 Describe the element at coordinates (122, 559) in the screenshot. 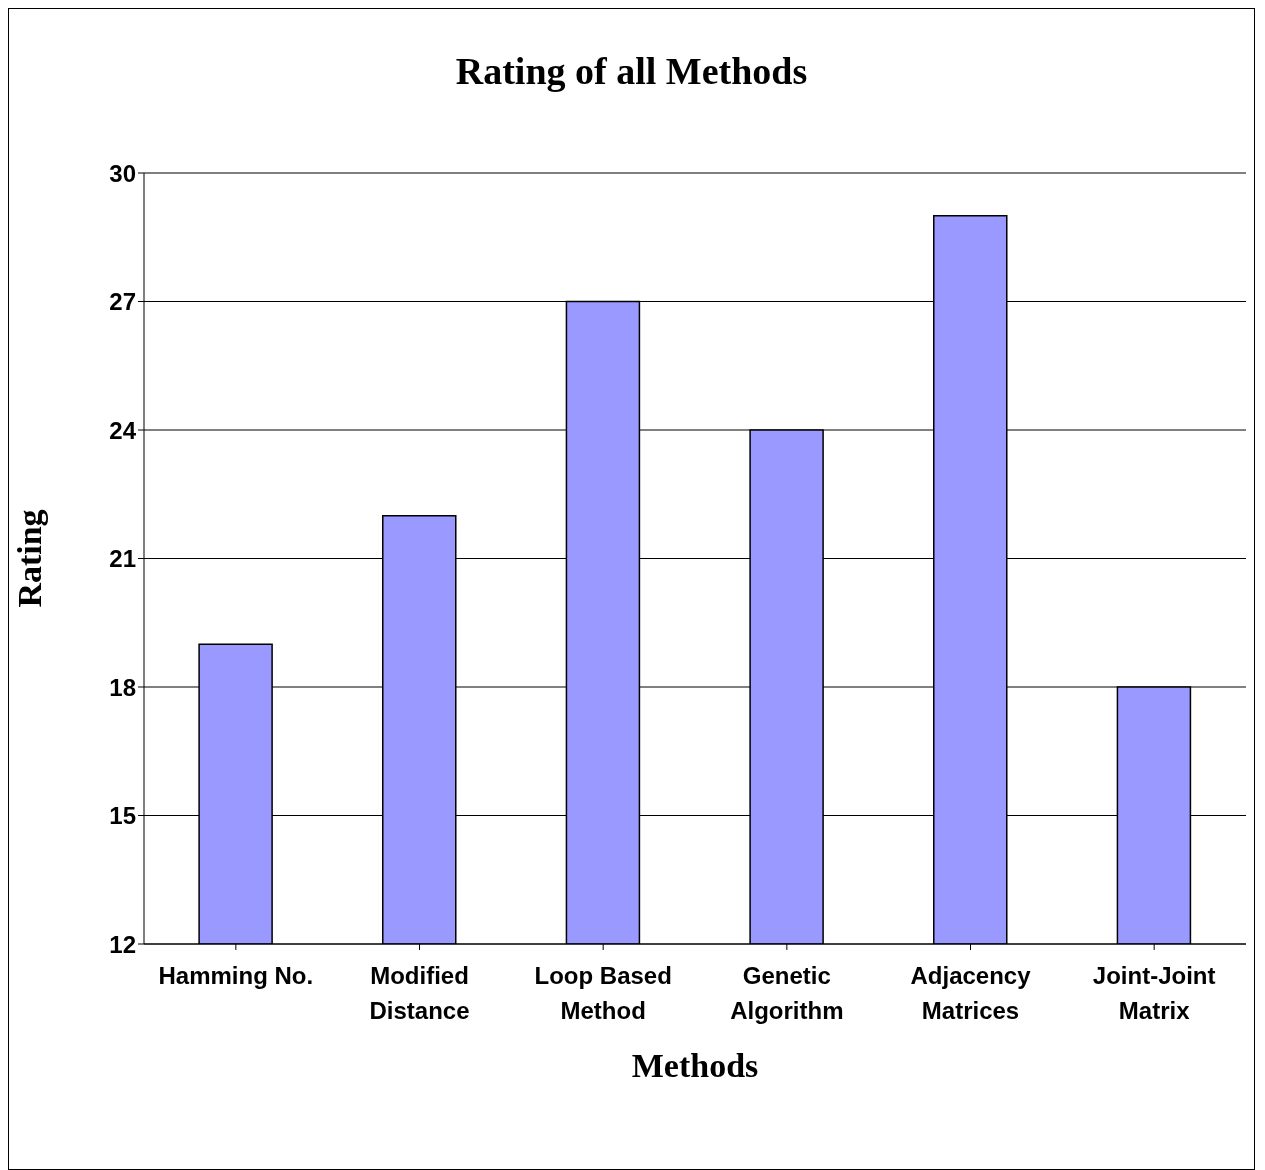

I see `y-tick-label: 21` at that location.